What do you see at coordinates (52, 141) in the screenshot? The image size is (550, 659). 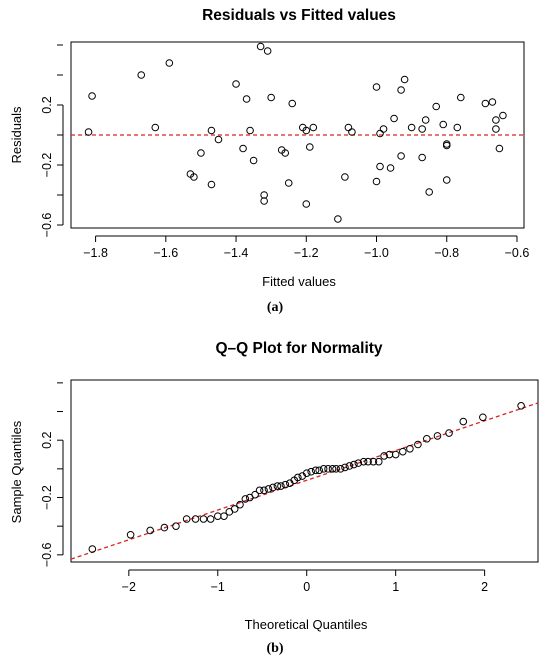 I see `chart-a-y-axis: −0.6 −0.2 0.2` at bounding box center [52, 141].